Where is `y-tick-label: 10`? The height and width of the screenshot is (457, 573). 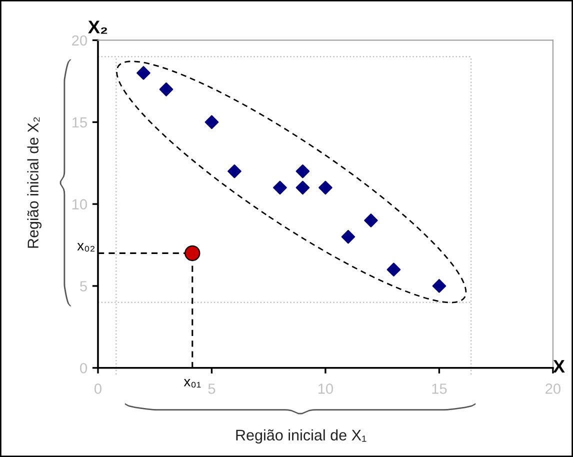
y-tick-label: 10 is located at coordinates (79, 204).